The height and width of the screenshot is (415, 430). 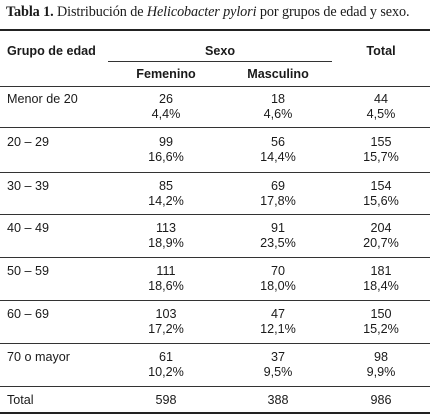 I want to click on total-count: 155, so click(x=381, y=142).